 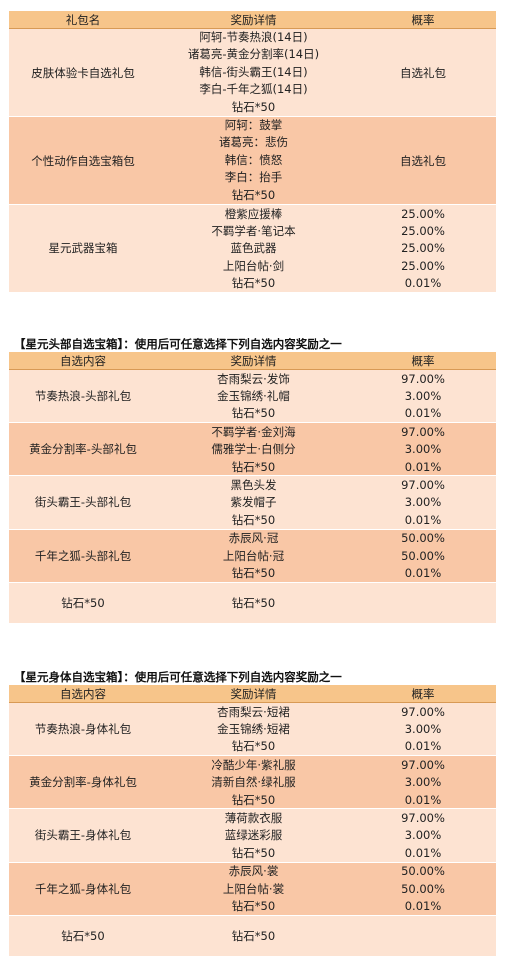 I want to click on reward-item: 阿轲-节奏热浪(14日), so click(x=253, y=37).